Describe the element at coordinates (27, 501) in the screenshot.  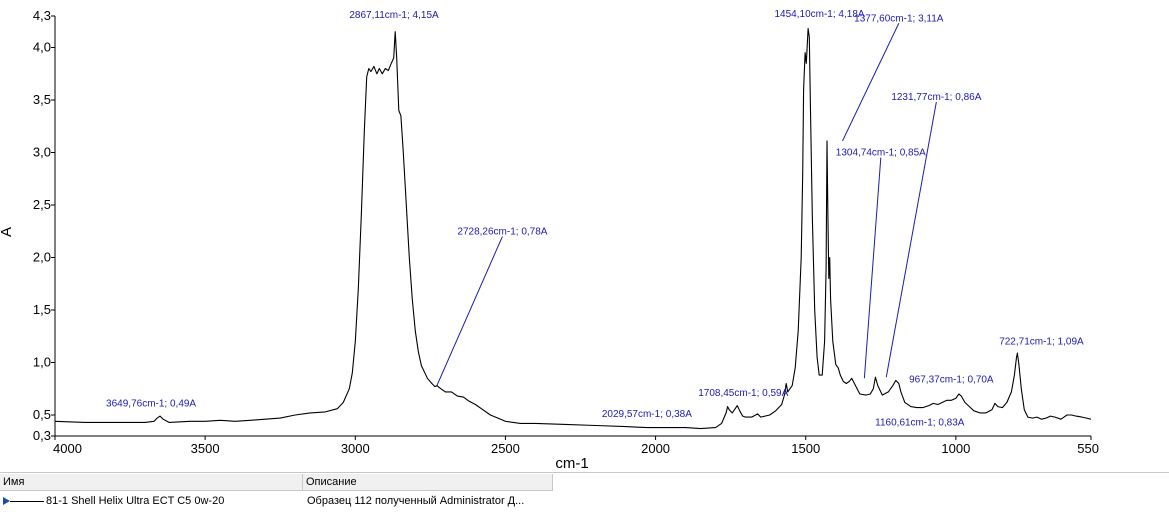
I see `series-line-icon` at that location.